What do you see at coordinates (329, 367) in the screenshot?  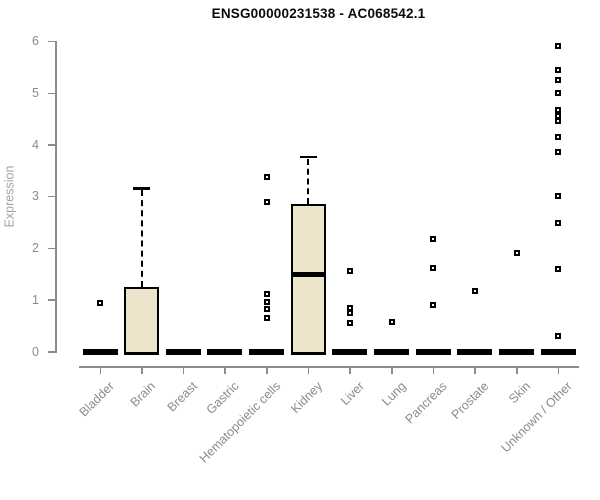 I see `x-axis-line` at bounding box center [329, 367].